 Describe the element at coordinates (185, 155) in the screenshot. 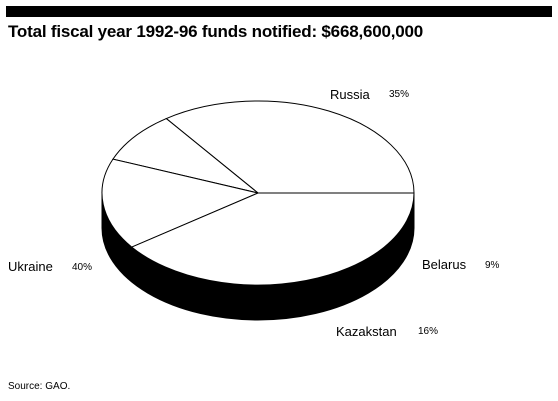

I see `pie-slice-belarus` at that location.